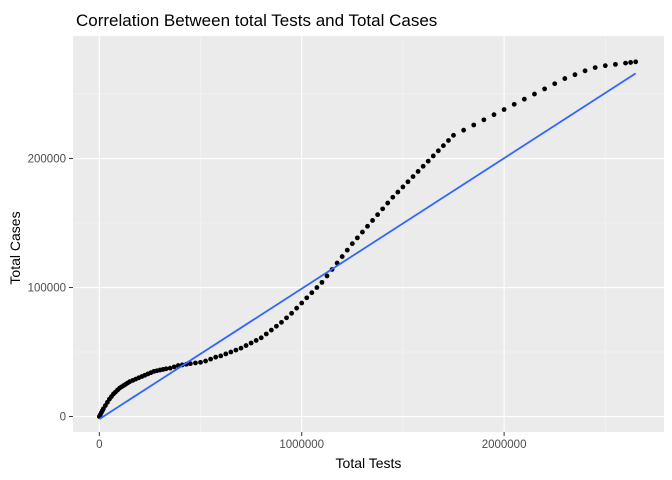 The width and height of the screenshot is (672, 480). Describe the element at coordinates (47, 160) in the screenshot. I see `y-tick-label: 200000` at that location.